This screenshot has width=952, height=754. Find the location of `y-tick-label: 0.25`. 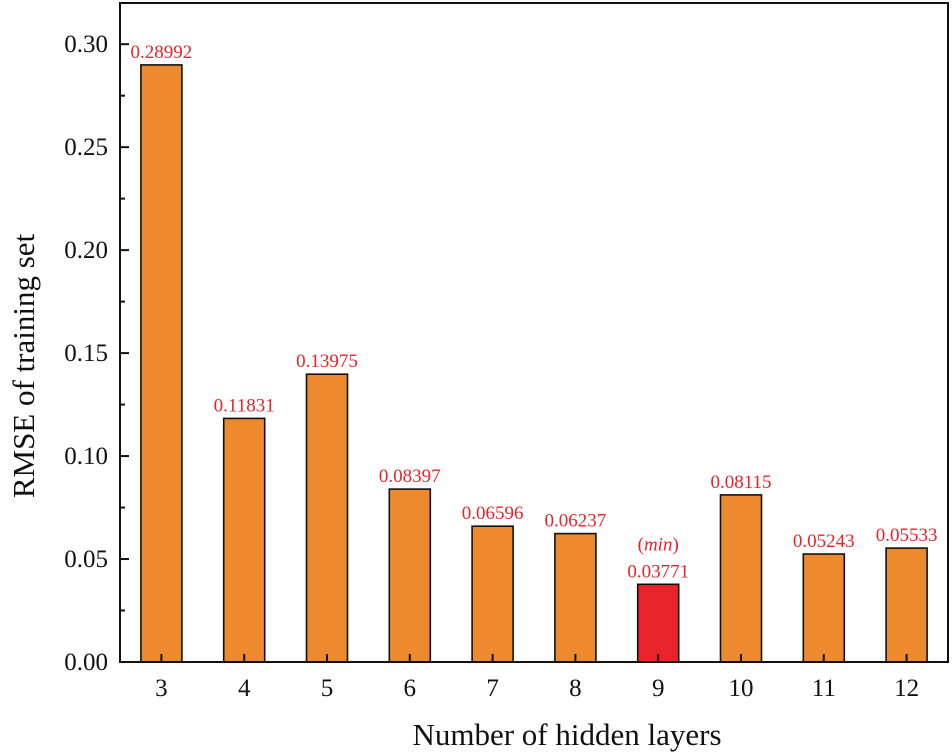

y-tick-label: 0.25 is located at coordinates (86, 147).